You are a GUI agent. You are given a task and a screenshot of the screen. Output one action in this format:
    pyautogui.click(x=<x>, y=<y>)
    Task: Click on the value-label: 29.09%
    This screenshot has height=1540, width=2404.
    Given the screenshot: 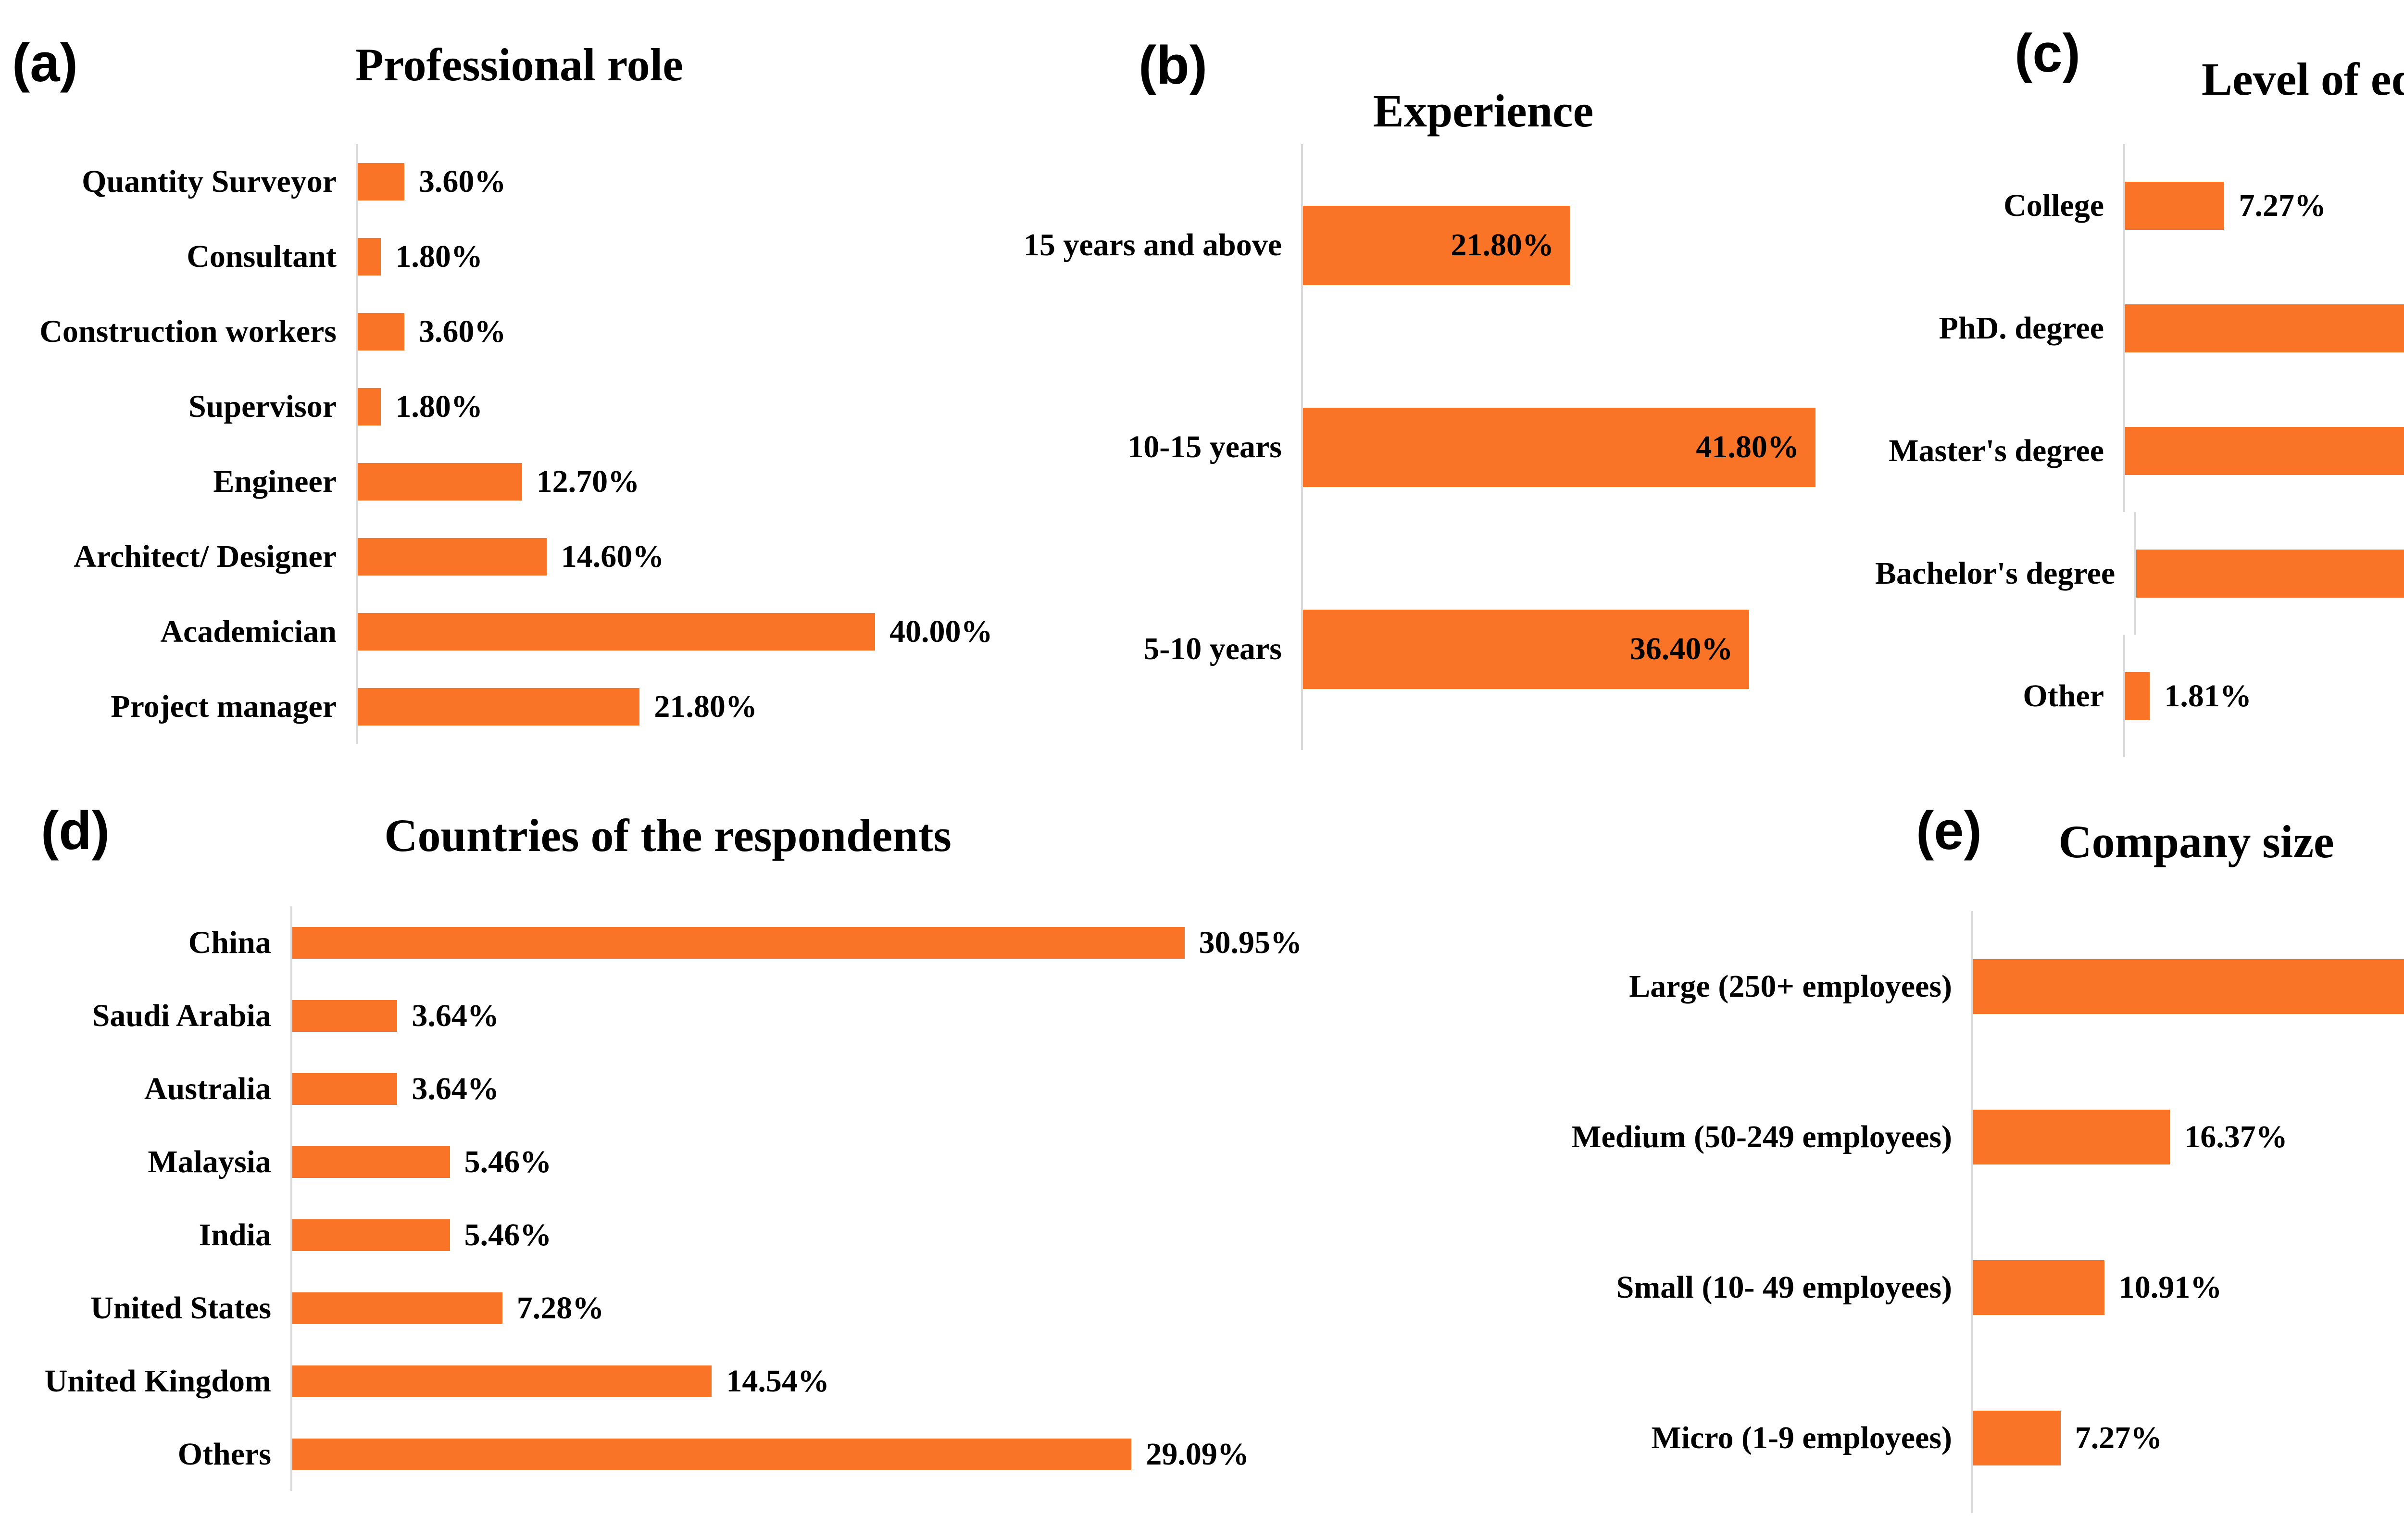 What is the action you would take?
    pyautogui.click(x=1197, y=1454)
    